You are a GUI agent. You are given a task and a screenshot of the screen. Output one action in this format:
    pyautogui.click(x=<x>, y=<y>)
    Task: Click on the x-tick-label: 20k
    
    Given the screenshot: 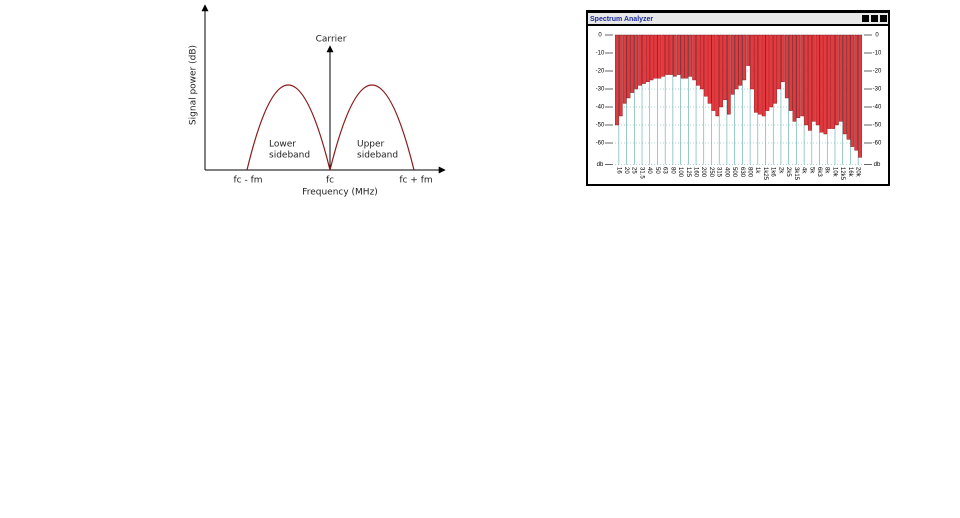 What is the action you would take?
    pyautogui.click(x=858, y=172)
    